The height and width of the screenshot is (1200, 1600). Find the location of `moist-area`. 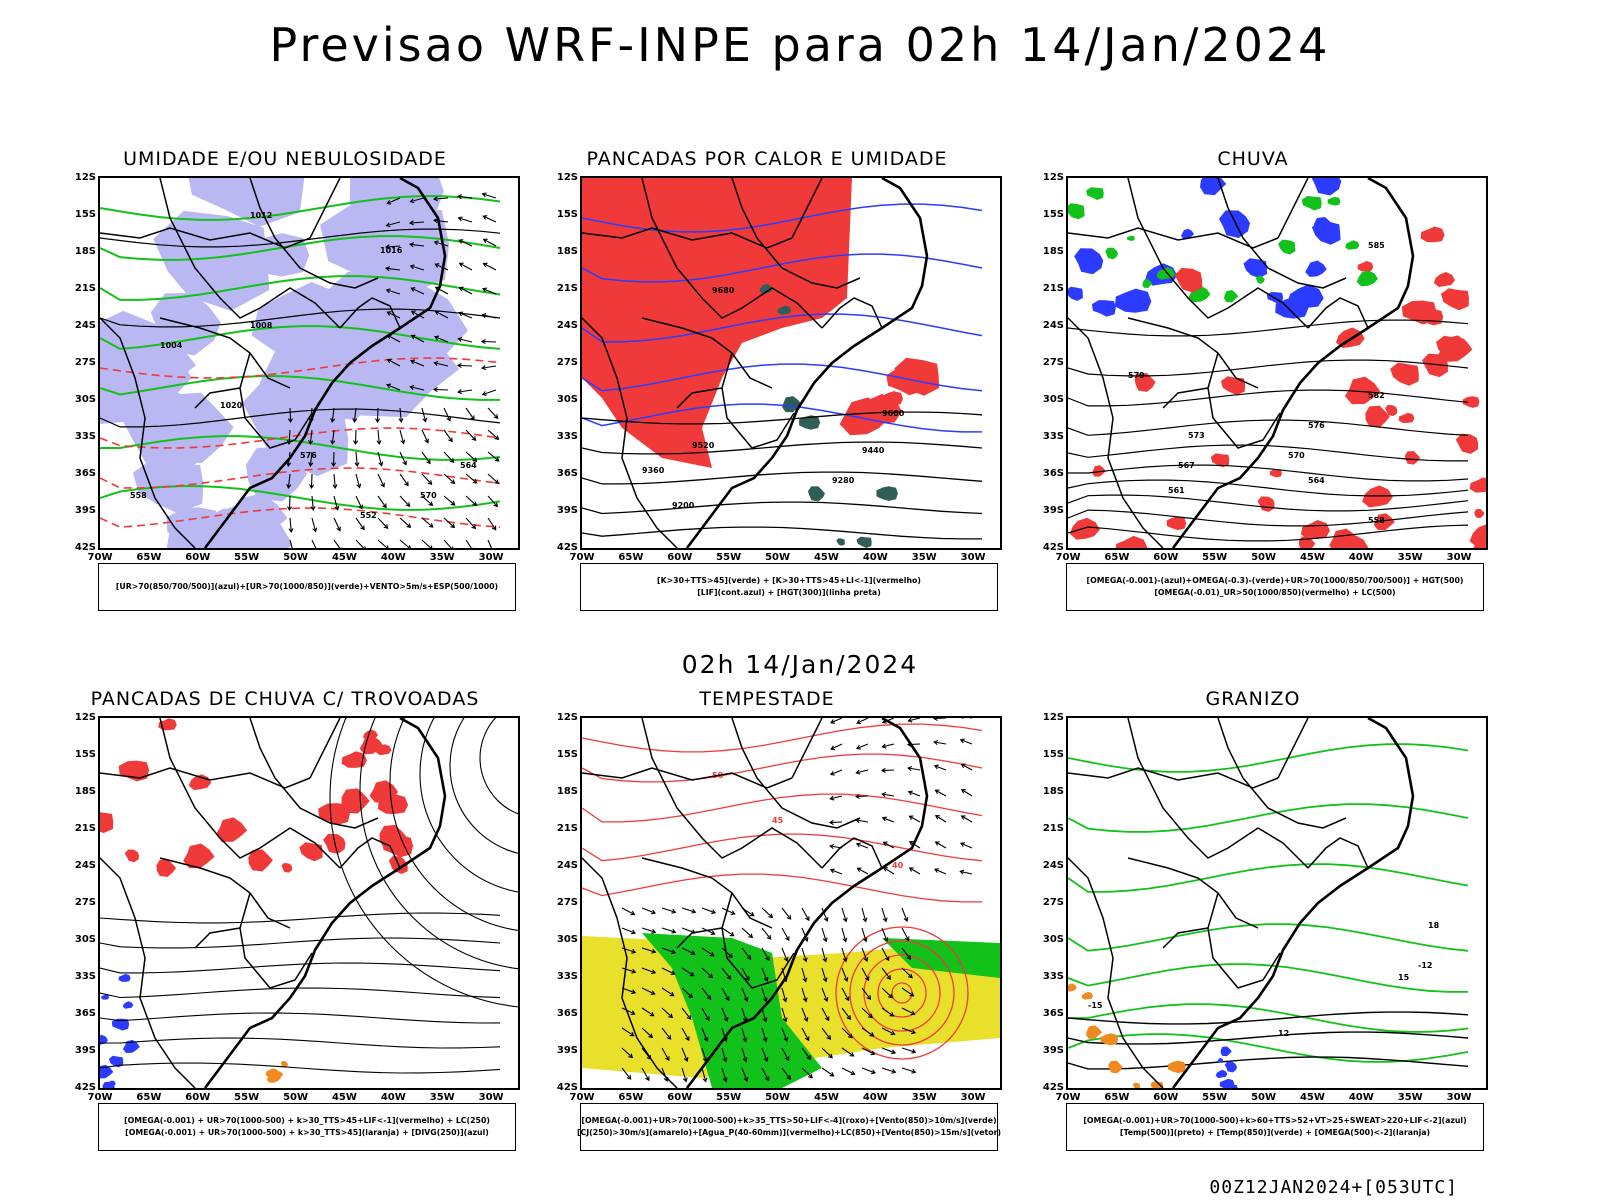

moist-area is located at coordinates (840, 542).